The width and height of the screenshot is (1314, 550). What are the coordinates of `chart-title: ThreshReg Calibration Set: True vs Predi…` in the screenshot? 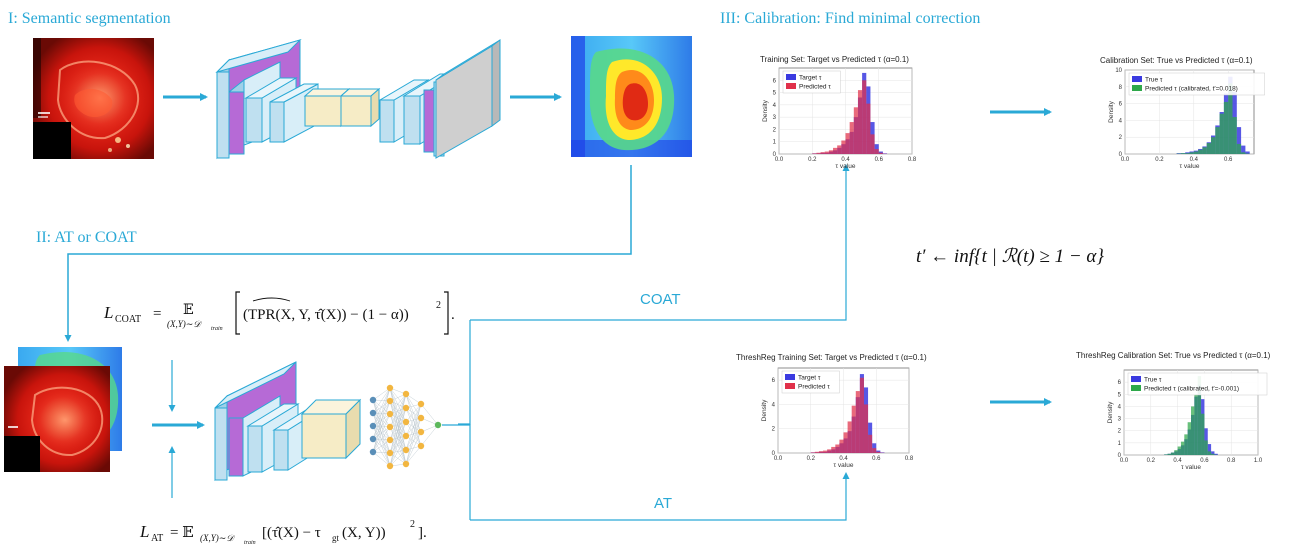 It's located at (1173, 355).